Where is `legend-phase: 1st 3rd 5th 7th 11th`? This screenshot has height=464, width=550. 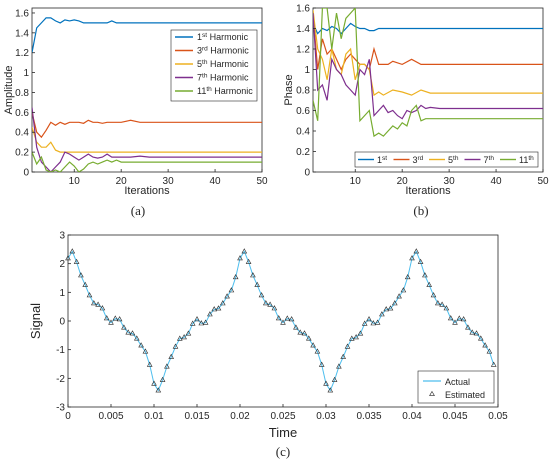 legend-phase: 1st 3rd 5th 7th 11th is located at coordinates (446, 159).